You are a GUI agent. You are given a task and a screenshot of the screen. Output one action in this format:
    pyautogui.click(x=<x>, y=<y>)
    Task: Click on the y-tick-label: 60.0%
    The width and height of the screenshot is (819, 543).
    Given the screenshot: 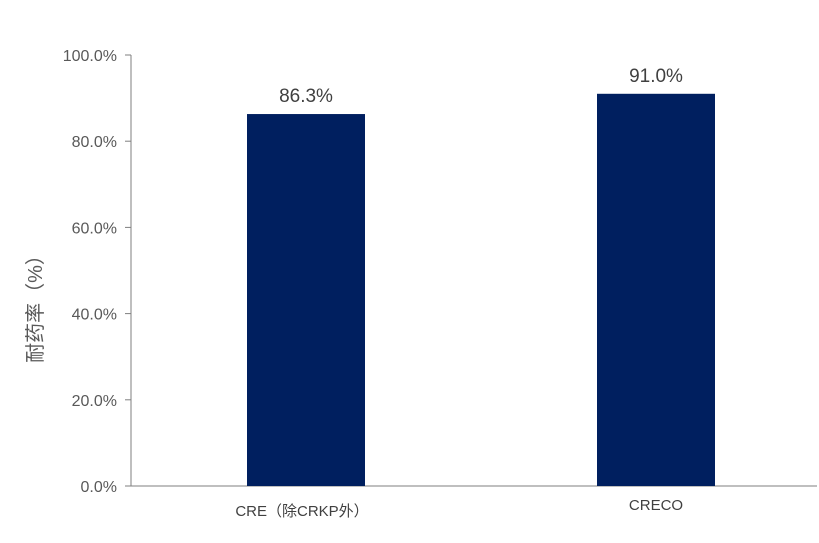 What is the action you would take?
    pyautogui.click(x=94, y=228)
    